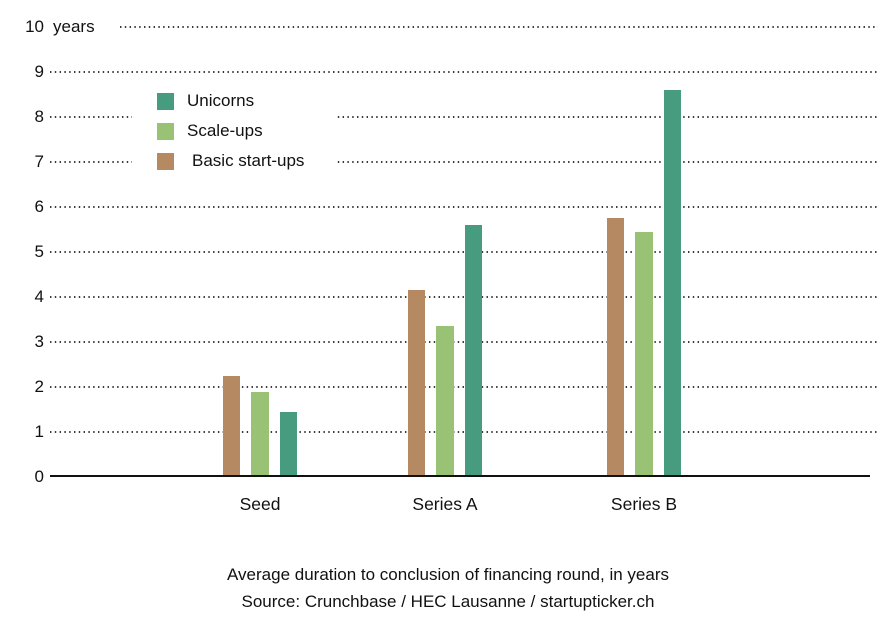 Image resolution: width=896 pixels, height=638 pixels. I want to click on legend-label-unicorns: Unicorns, so click(221, 100).